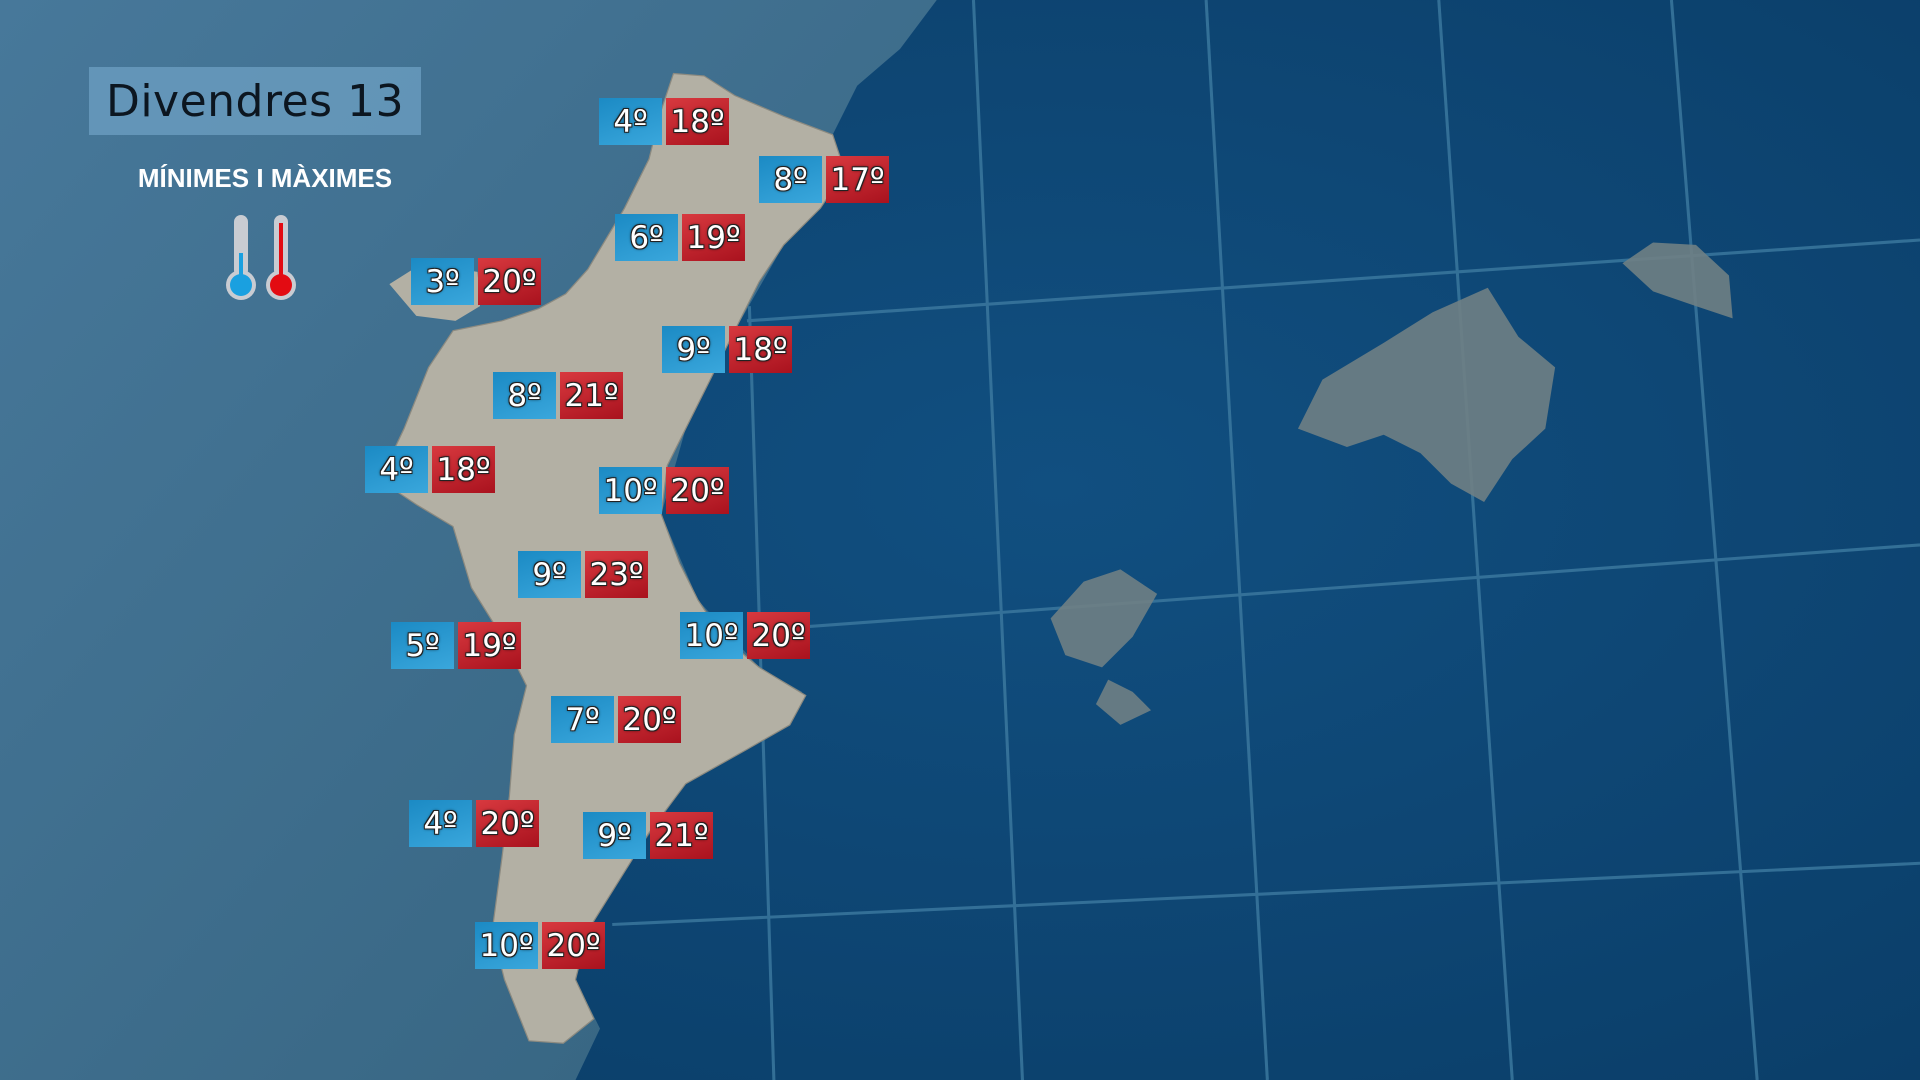  What do you see at coordinates (616, 719) in the screenshot?
I see `temperature-pair: 7º 20º` at bounding box center [616, 719].